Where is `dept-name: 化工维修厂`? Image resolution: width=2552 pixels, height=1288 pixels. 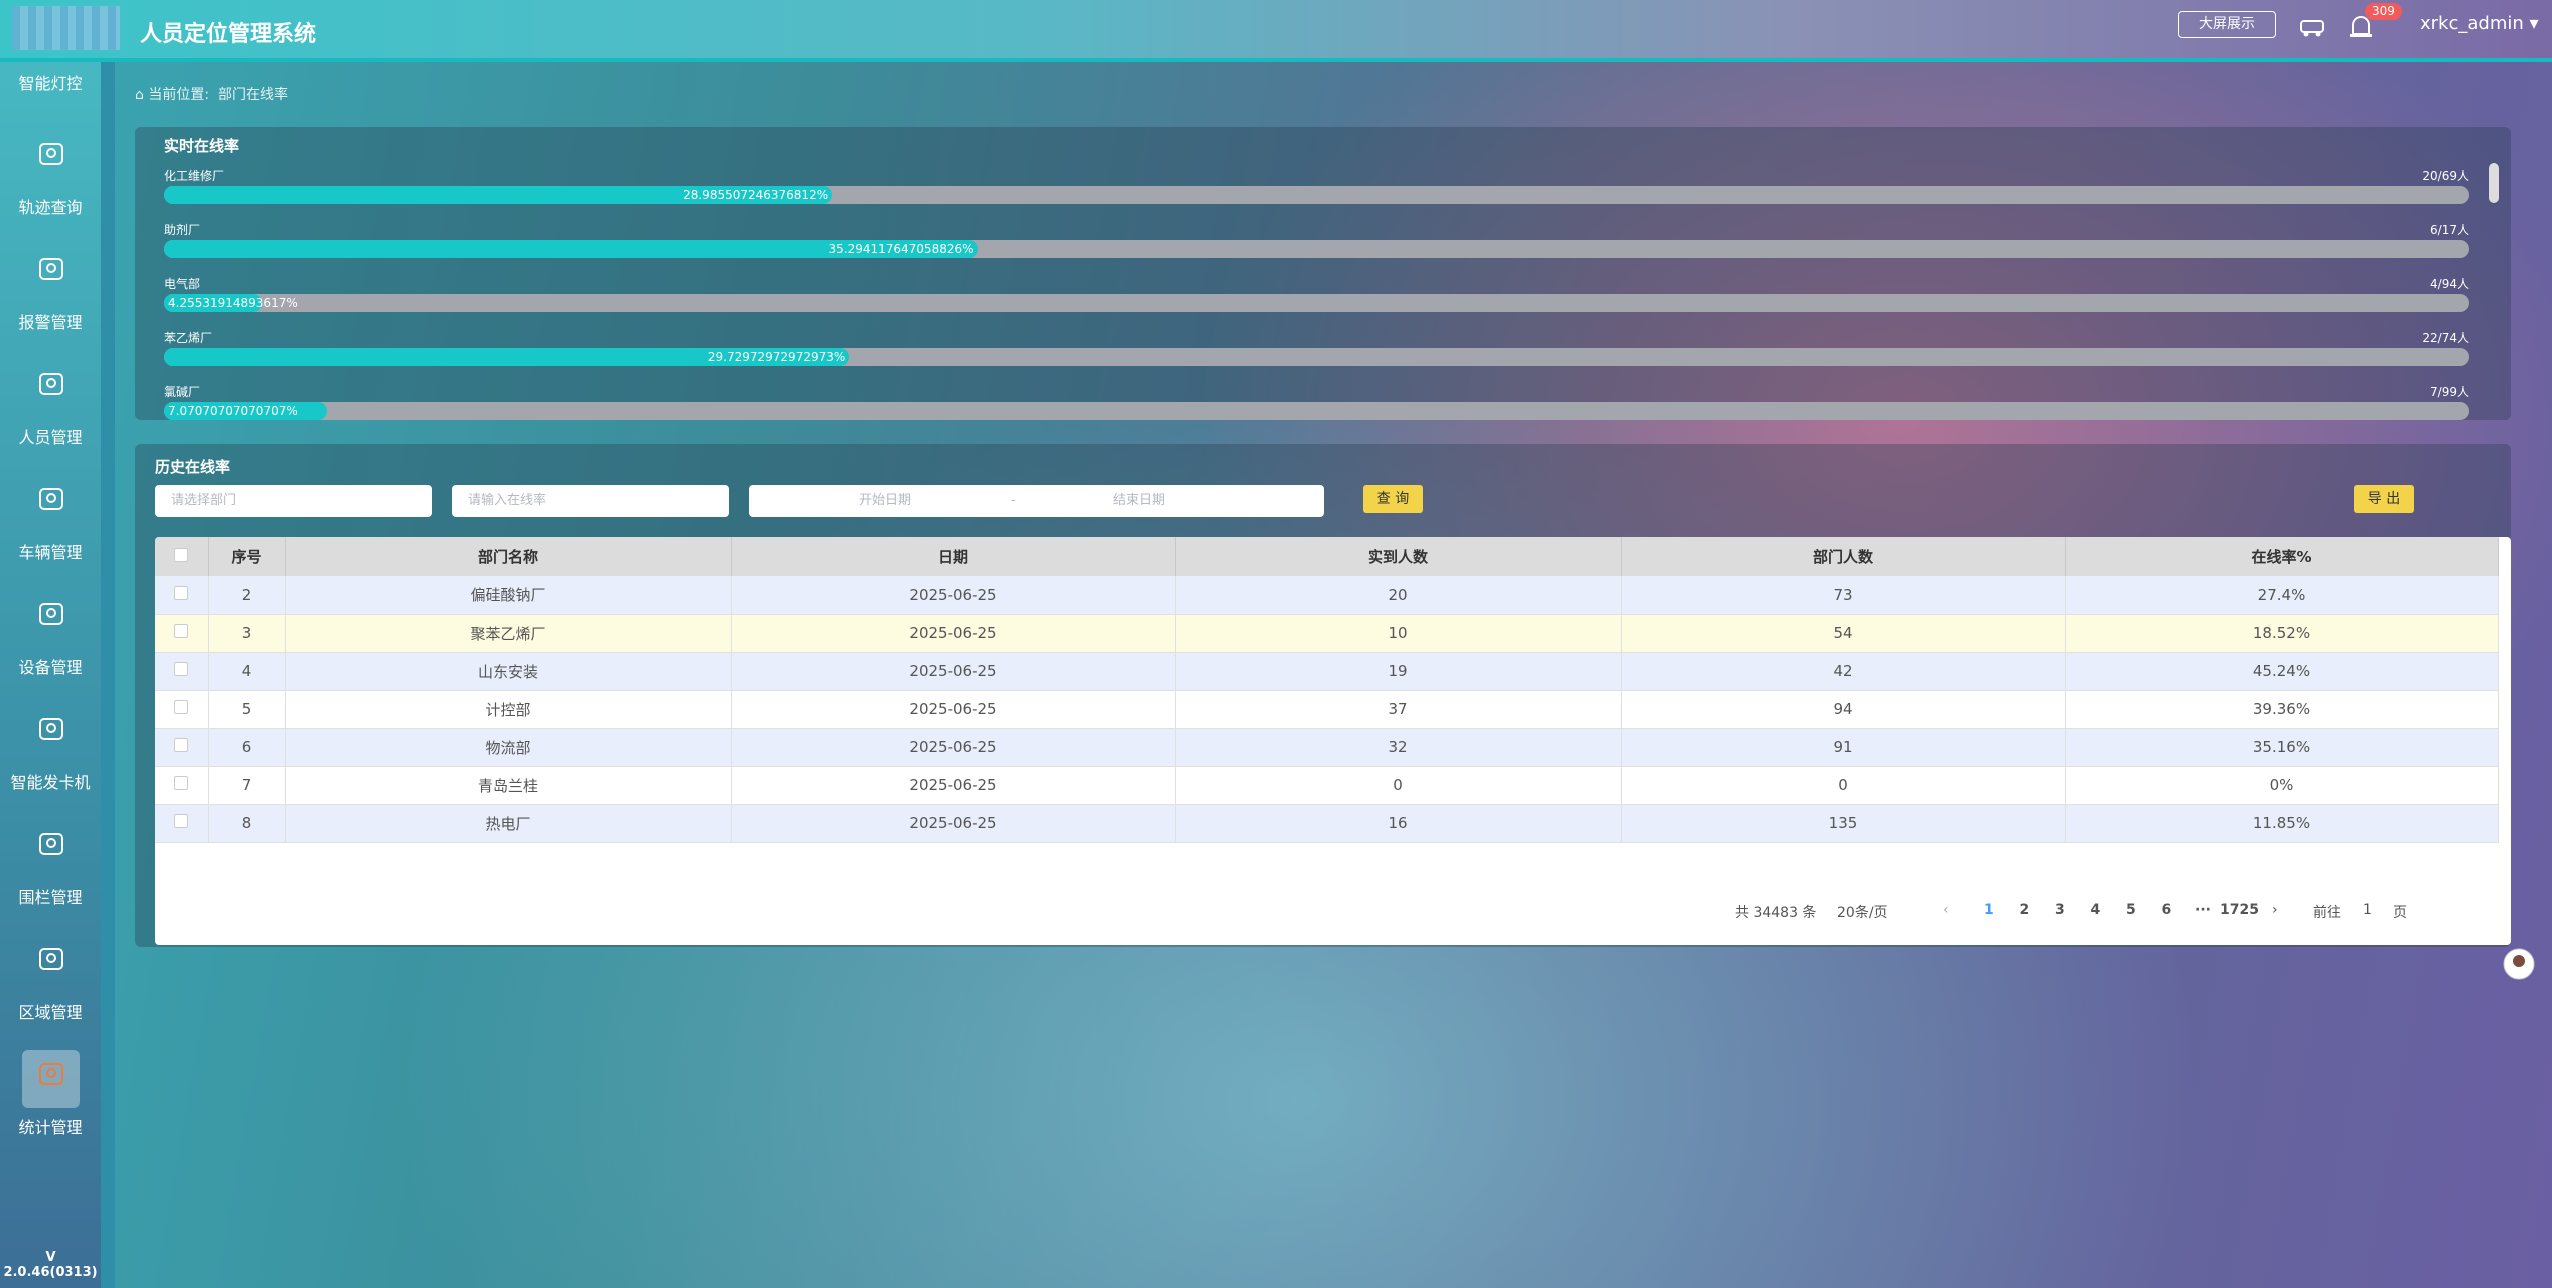 dept-name: 化工维修厂 is located at coordinates (194, 176).